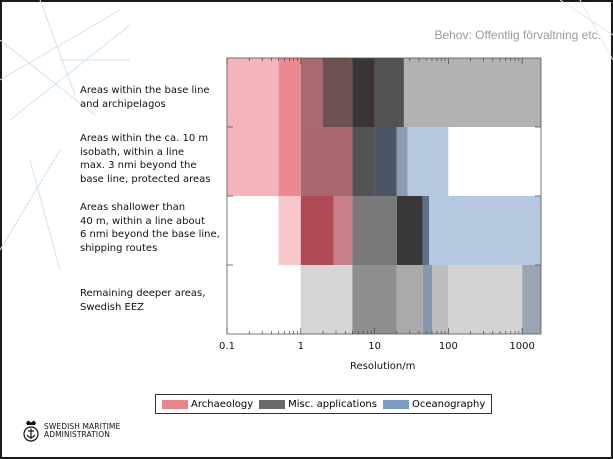 The width and height of the screenshot is (613, 459). Describe the element at coordinates (374, 346) in the screenshot. I see `x-tick-label-2: 10` at that location.